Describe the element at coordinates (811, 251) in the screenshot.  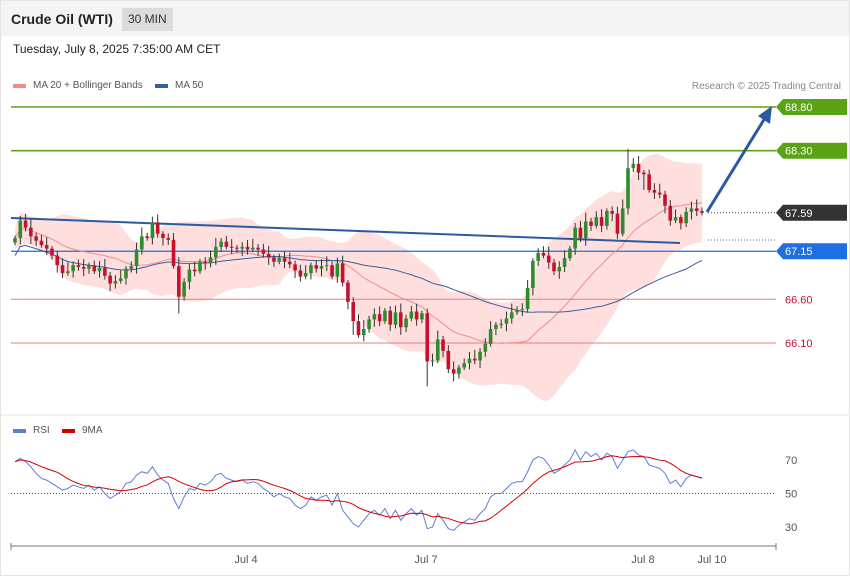
I see `price-label-67-15: 67.15` at that location.